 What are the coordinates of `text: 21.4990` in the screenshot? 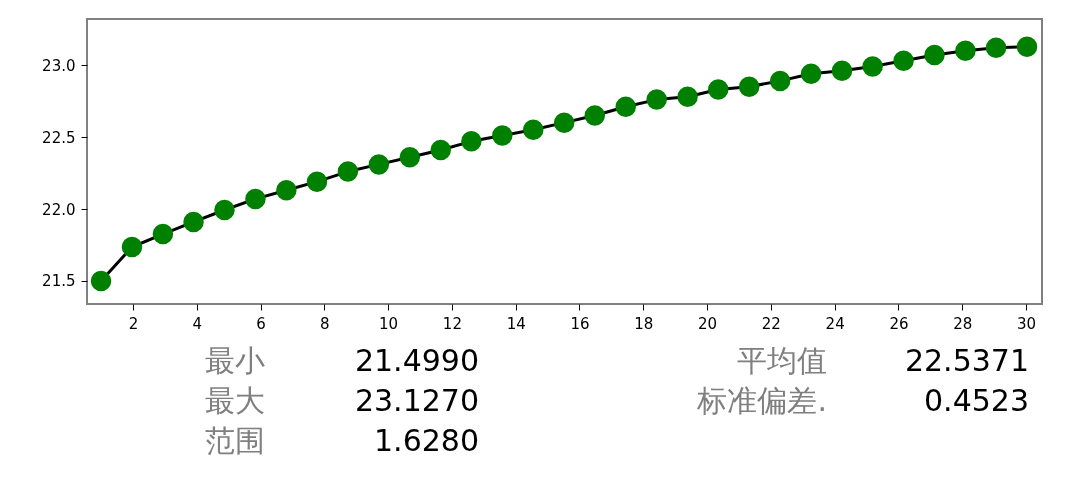 It's located at (416, 360).